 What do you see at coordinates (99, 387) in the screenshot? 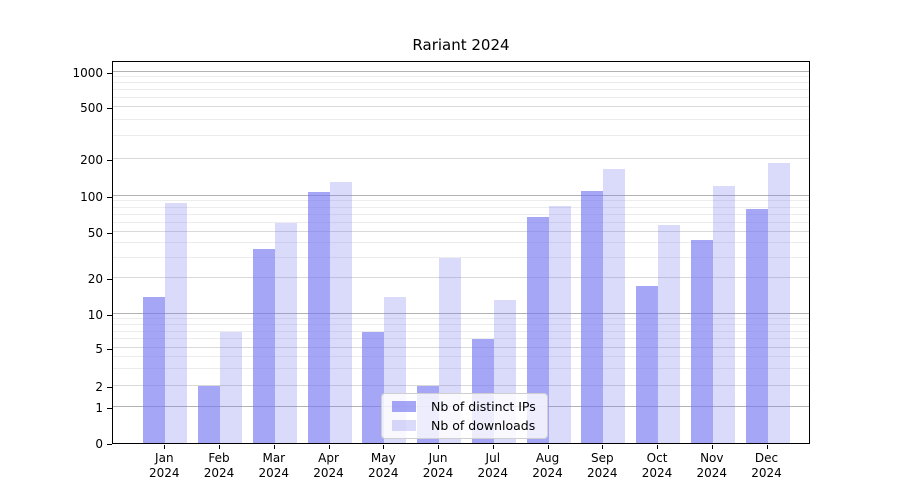
I see `y-tick-label-2: 2` at bounding box center [99, 387].